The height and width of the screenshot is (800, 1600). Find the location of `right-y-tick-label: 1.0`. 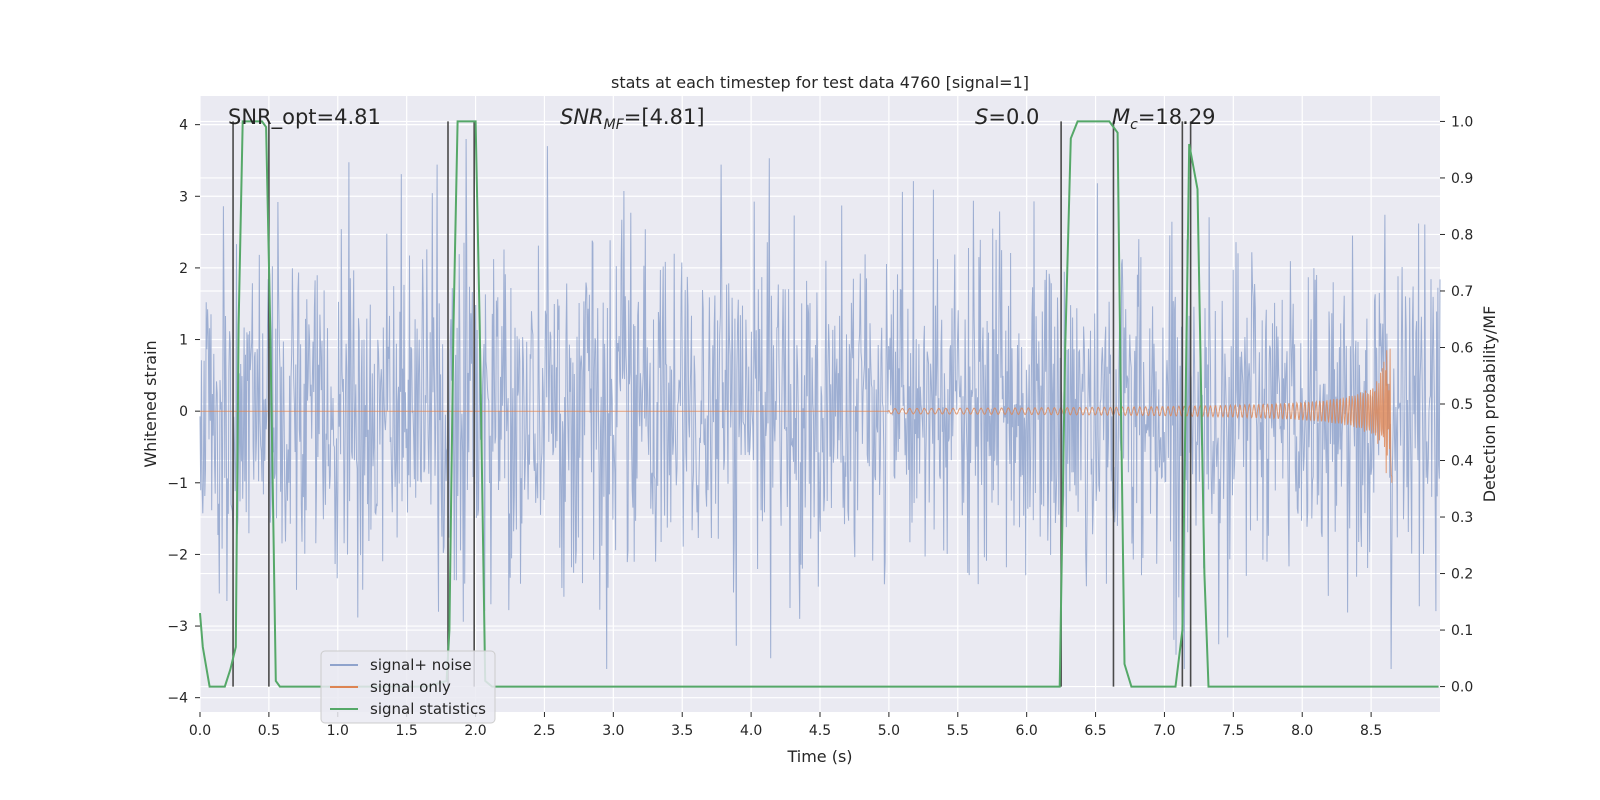

right-y-tick-label: 1.0 is located at coordinates (1462, 122).